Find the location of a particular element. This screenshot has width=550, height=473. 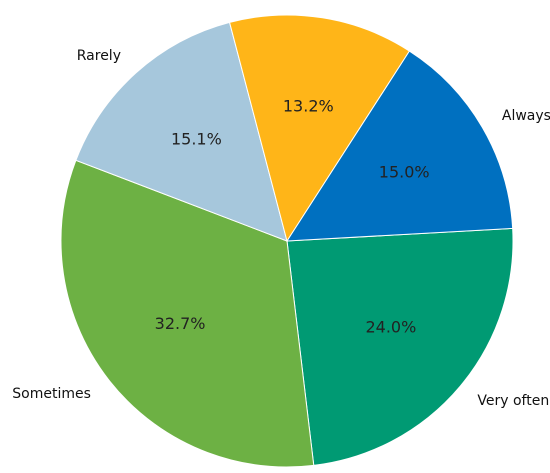

category-label-rarely: Rarely is located at coordinates (99, 56).